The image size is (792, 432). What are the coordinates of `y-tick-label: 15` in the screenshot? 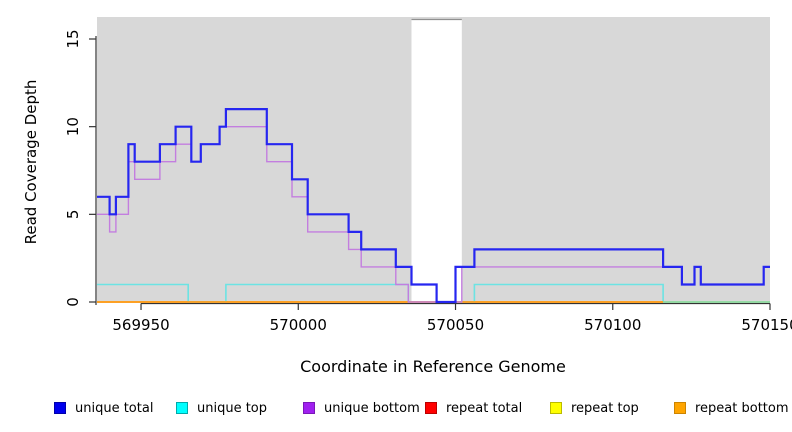 It's located at (73, 38).